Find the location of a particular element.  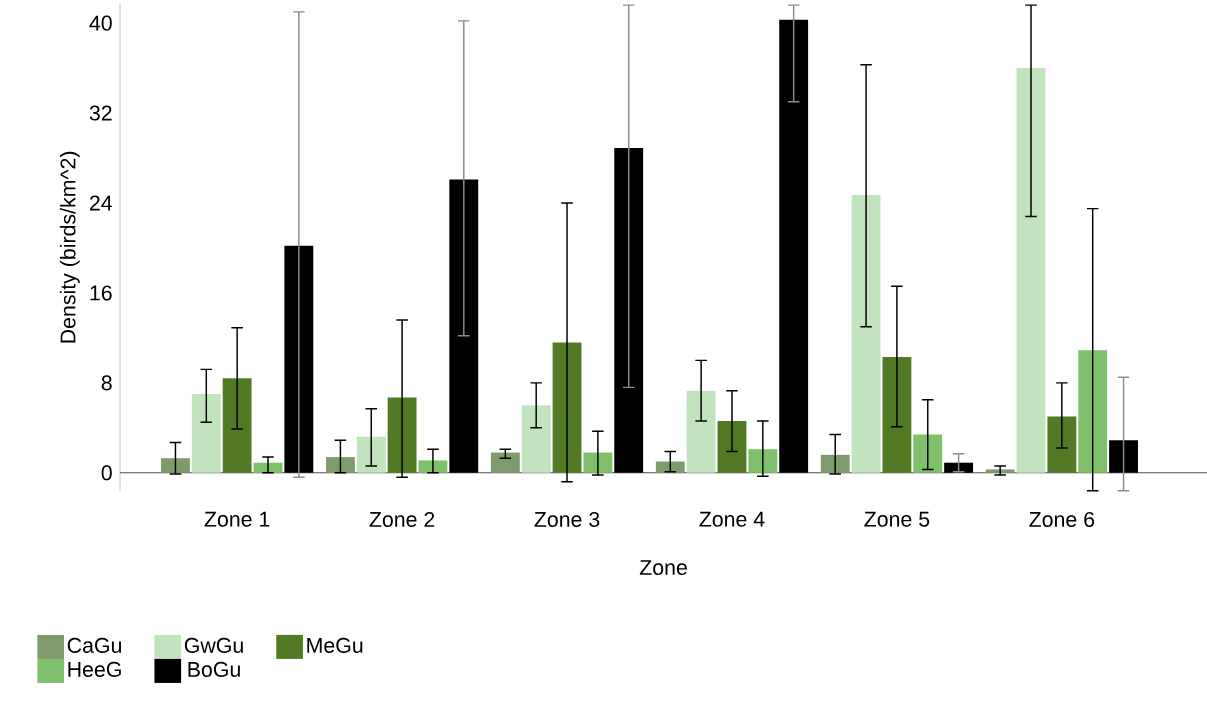

y-axis-title: Density (birds/km^2) is located at coordinates (69, 247).